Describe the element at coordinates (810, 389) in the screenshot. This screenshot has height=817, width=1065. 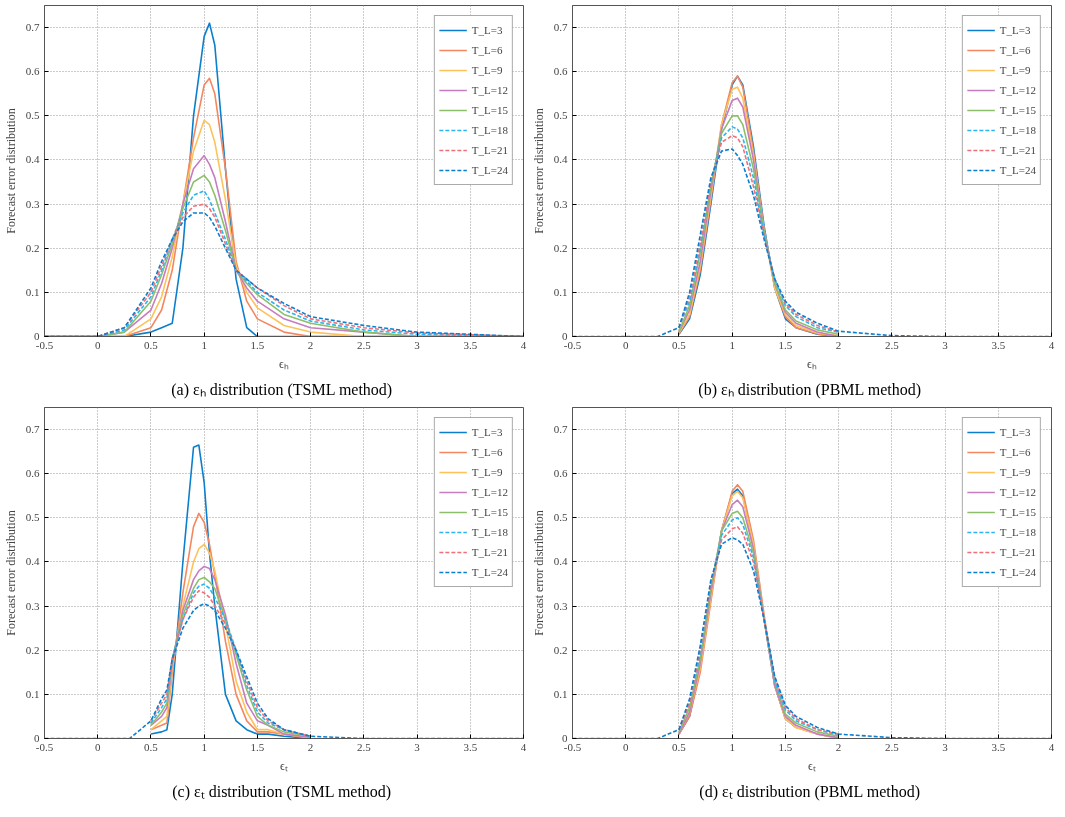
I see `text: (b) εₕ distribution (PBML method)` at that location.